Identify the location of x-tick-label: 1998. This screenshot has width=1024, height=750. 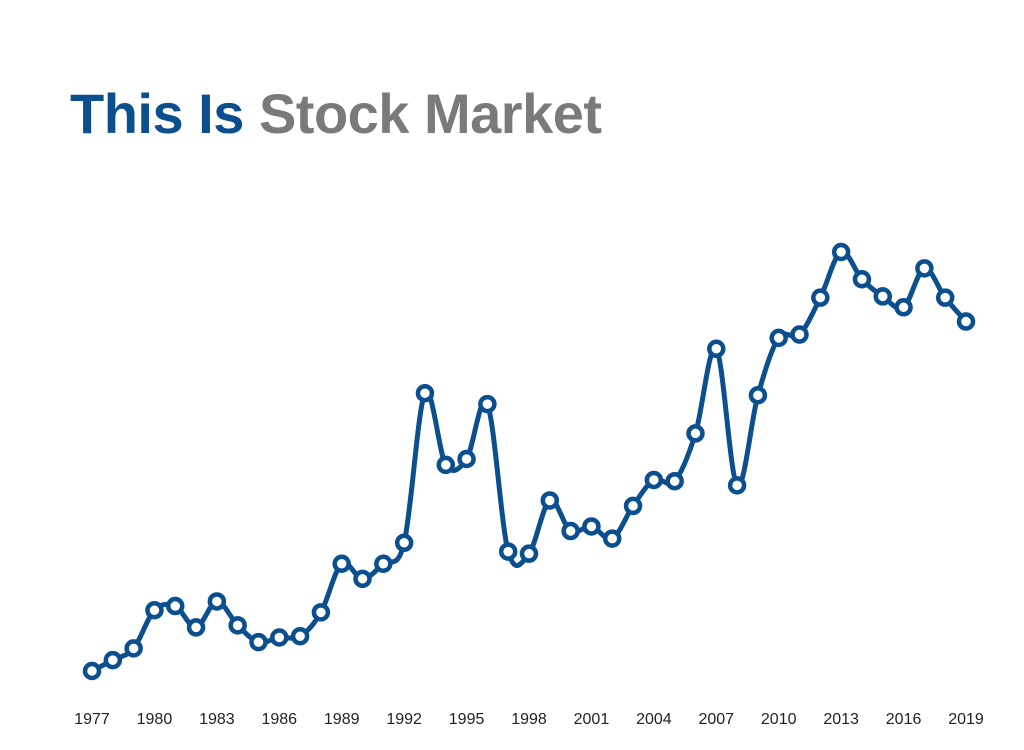
(529, 719).